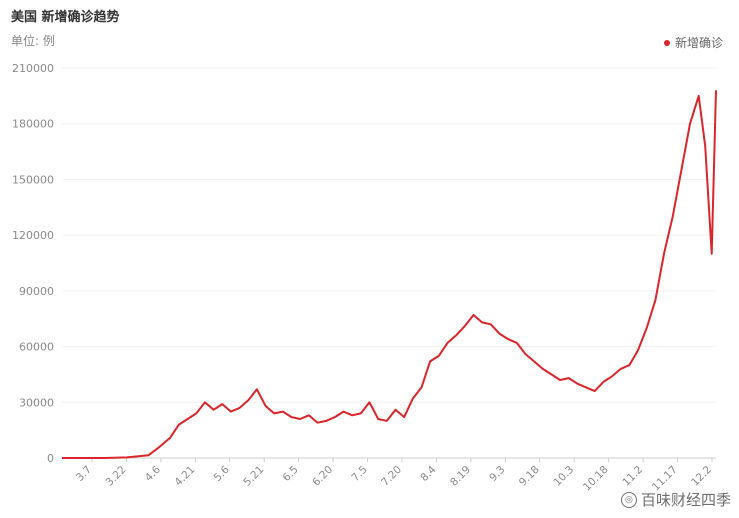  Describe the element at coordinates (36, 347) in the screenshot. I see `y-tick-label: 60000` at that location.